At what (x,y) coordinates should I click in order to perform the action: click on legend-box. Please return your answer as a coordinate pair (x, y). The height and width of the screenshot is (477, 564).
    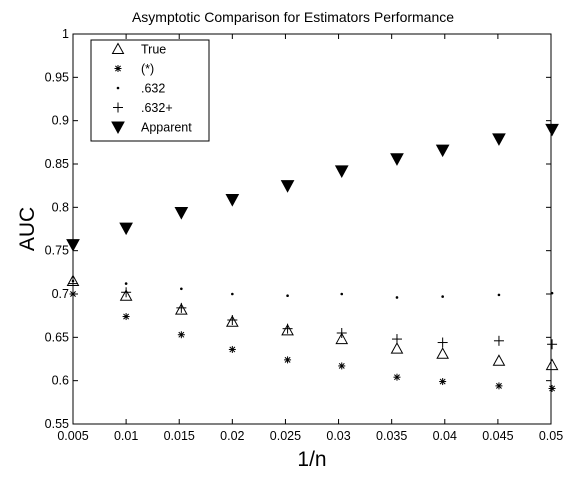
    Looking at the image, I should click on (150, 90).